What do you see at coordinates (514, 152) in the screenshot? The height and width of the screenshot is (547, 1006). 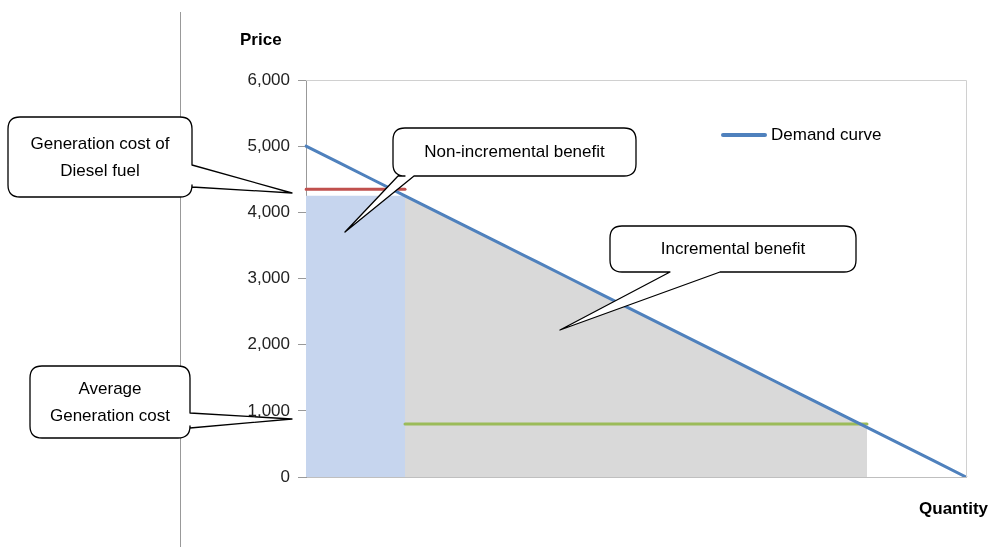 I see `annotation: Non-incremental benefit` at bounding box center [514, 152].